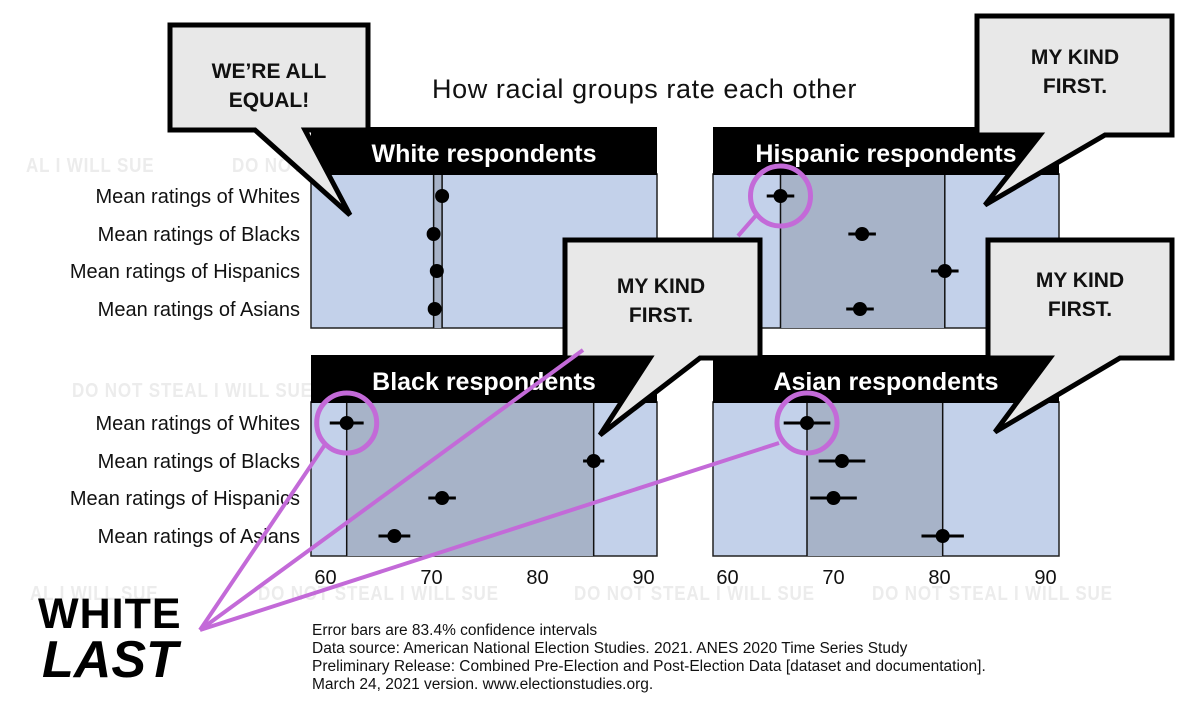 The image size is (1200, 717). What do you see at coordinates (269, 119) in the screenshot?
I see `speech-bubble-white` at bounding box center [269, 119].